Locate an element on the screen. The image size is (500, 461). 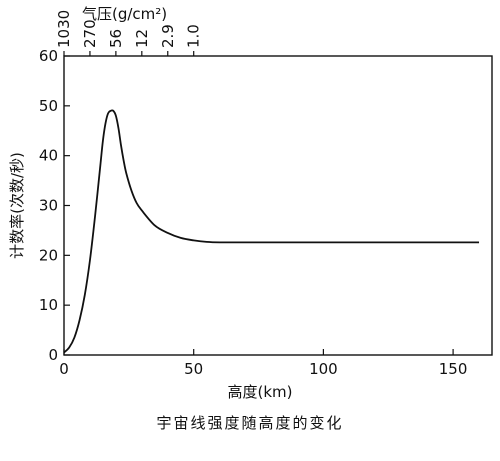
y-tick-label: 30 is located at coordinates (48, 206).